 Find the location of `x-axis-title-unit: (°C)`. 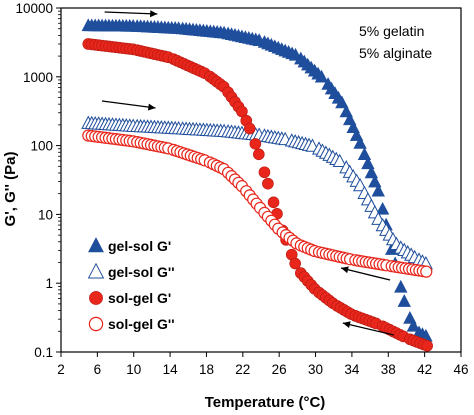

x-axis-title-unit: (°C) is located at coordinates (311, 402).